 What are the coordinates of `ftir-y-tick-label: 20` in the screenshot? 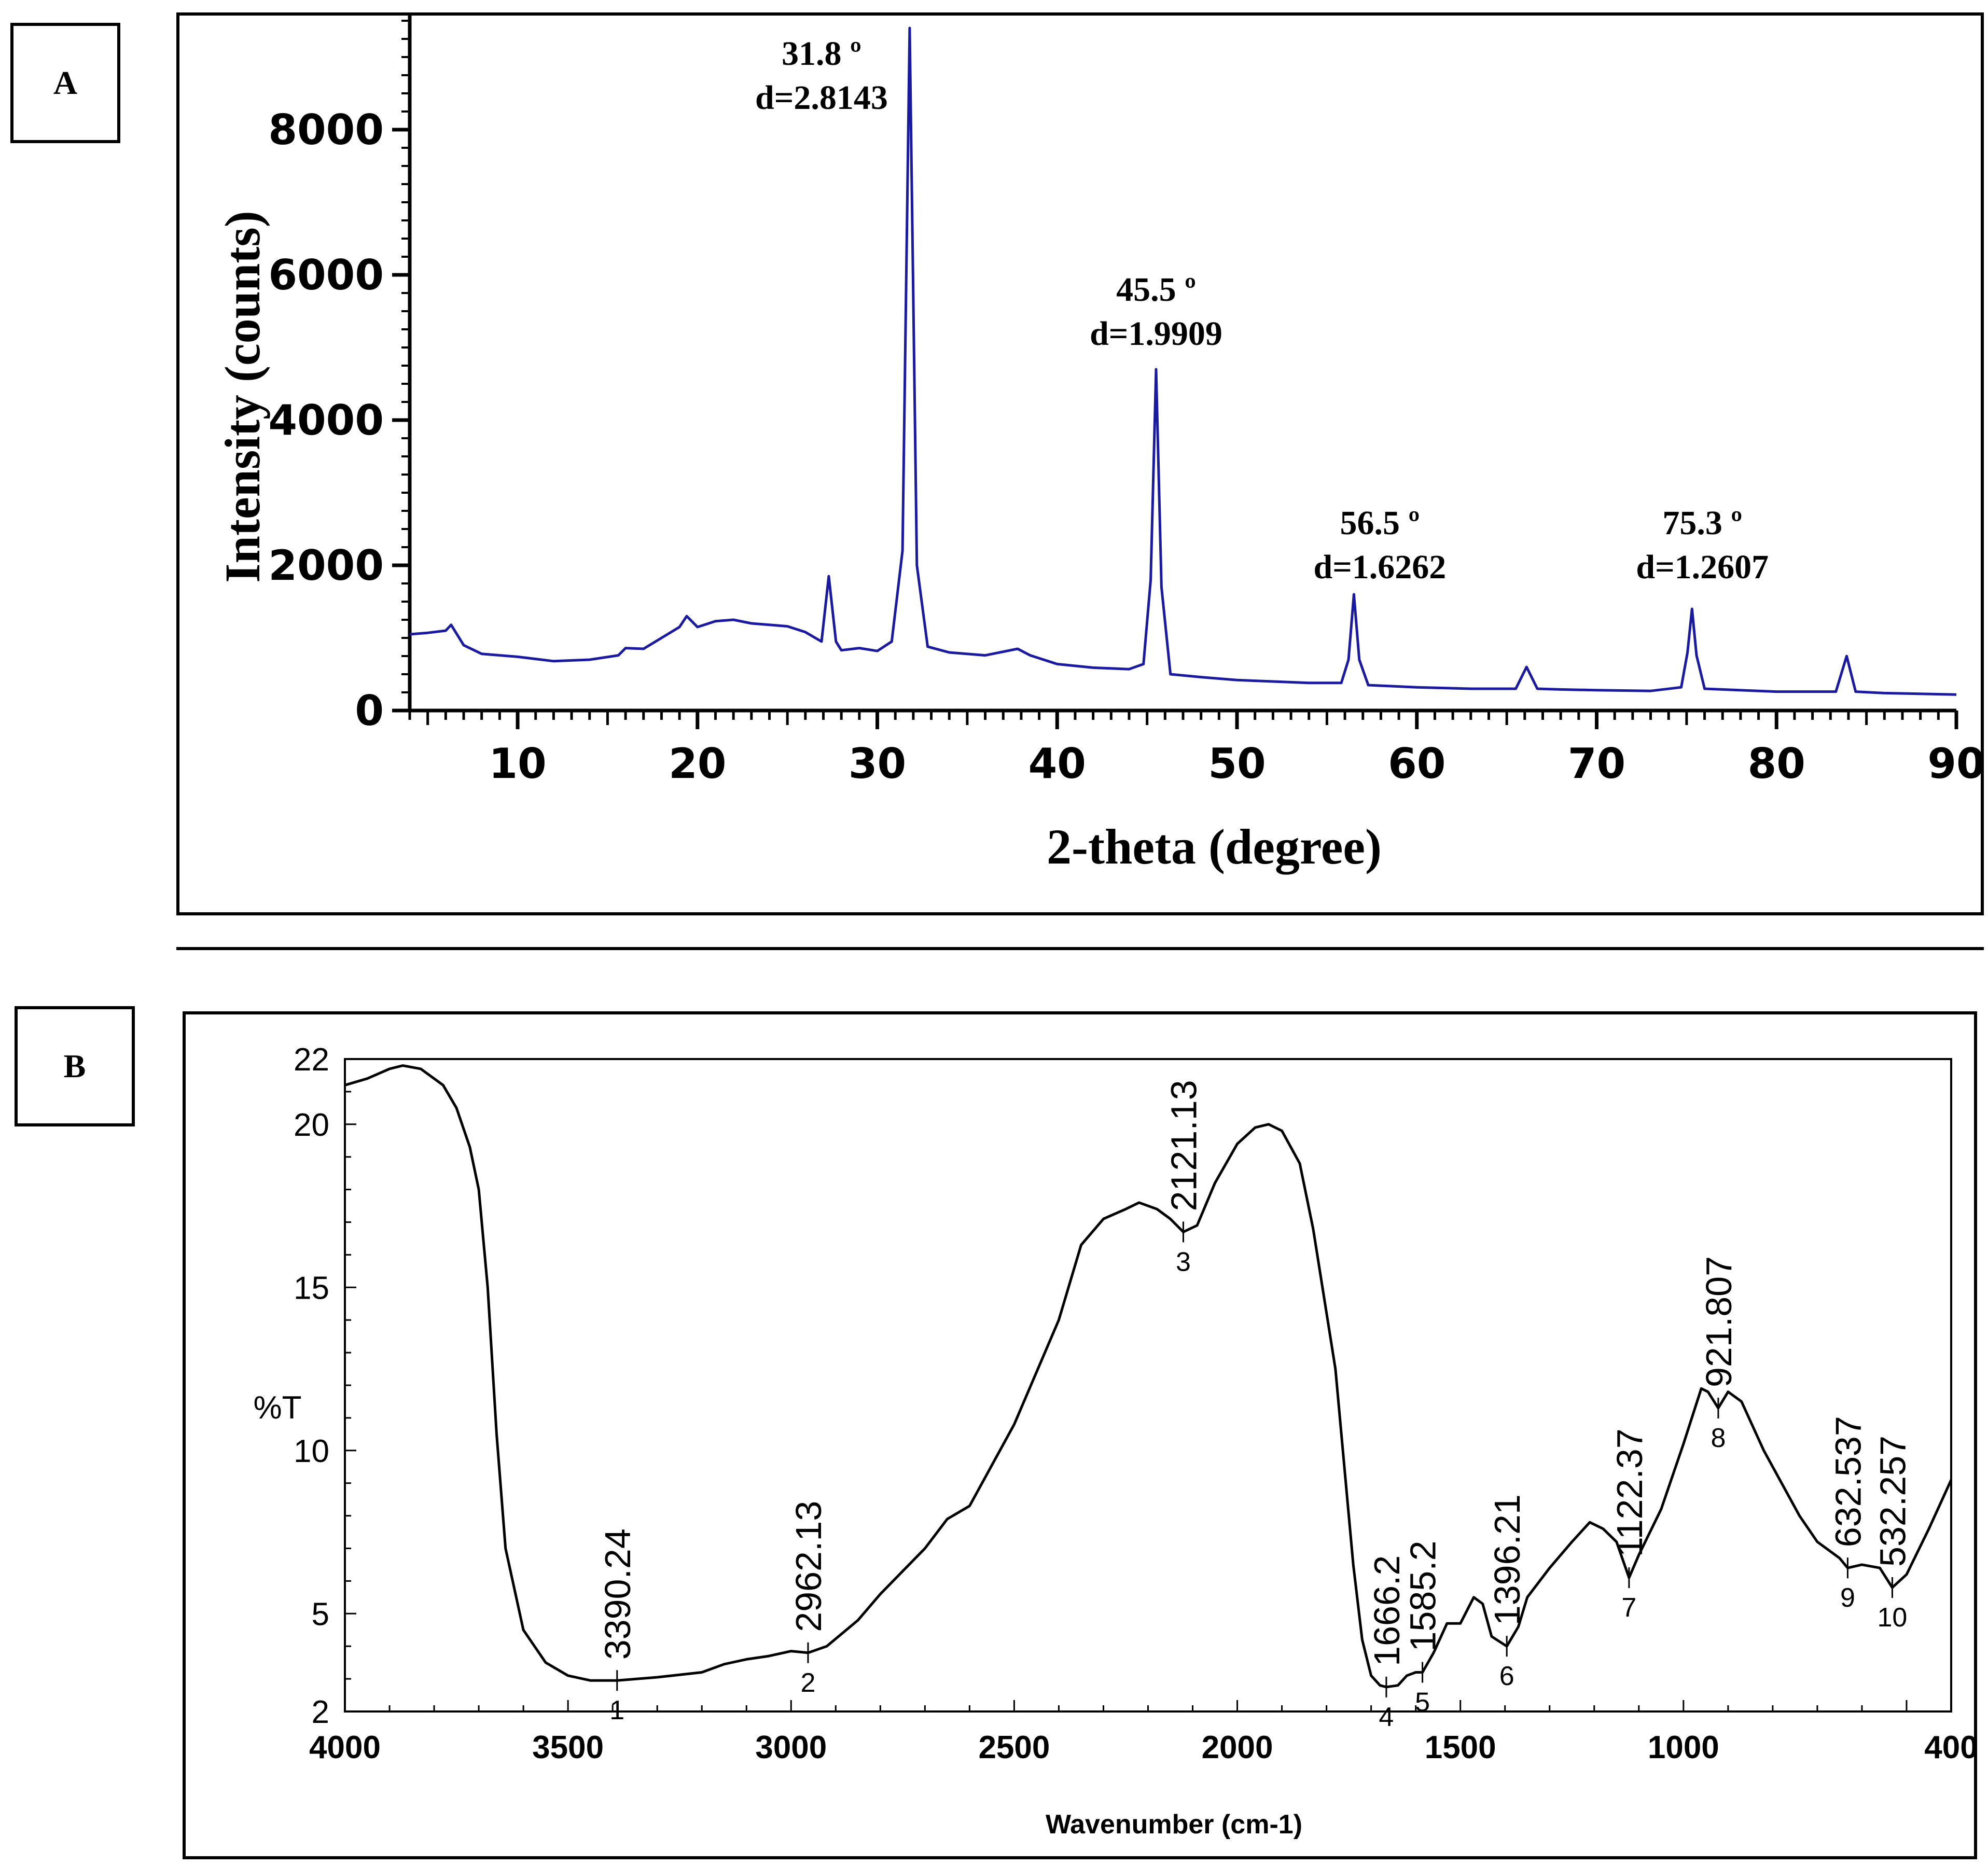 It's located at (311, 1125).